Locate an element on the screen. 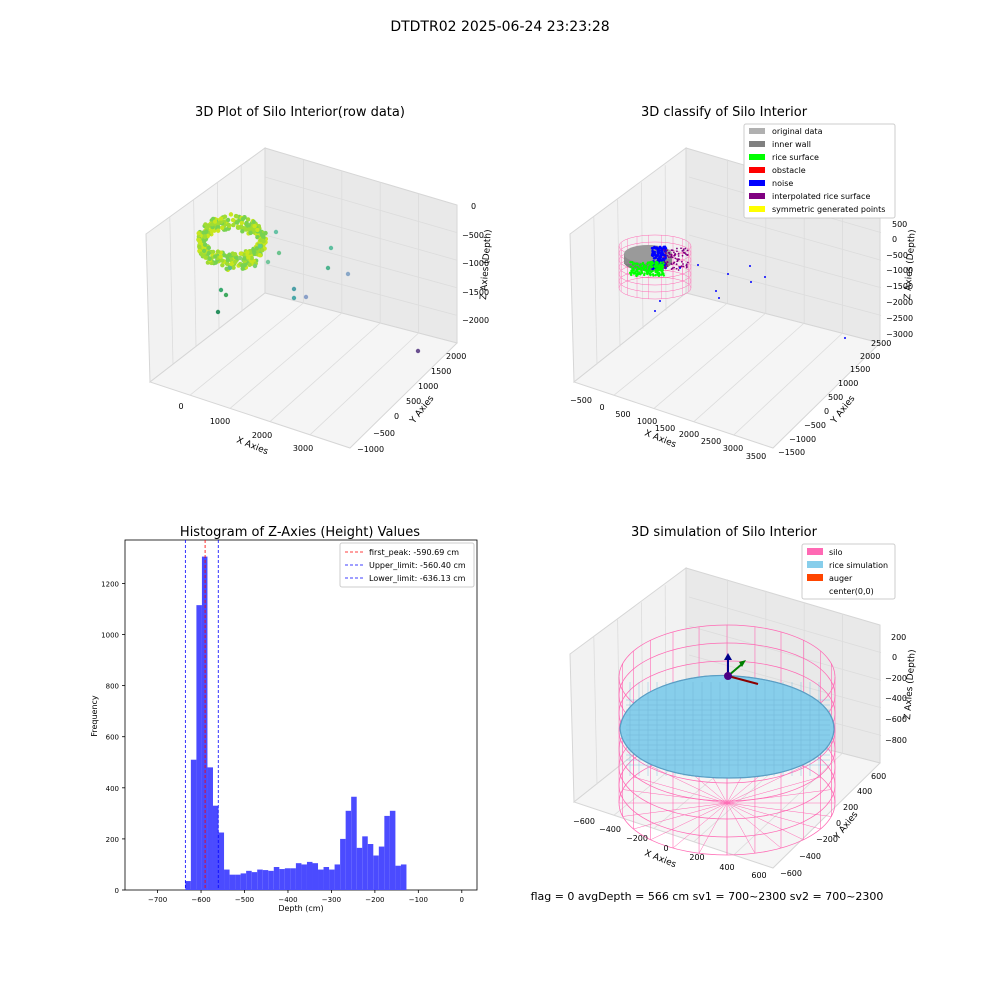 This screenshot has height=1000, width=1000. svg-text: −3000 is located at coordinates (899, 334).